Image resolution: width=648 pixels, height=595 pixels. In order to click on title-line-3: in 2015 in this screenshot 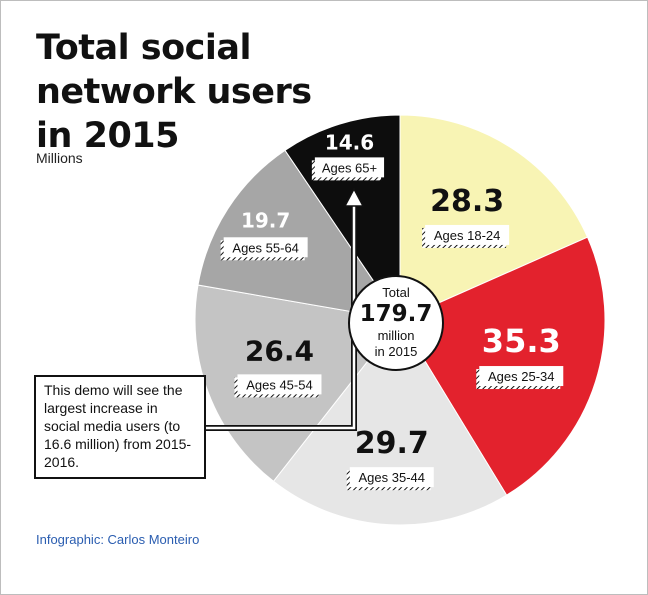, I will do `click(108, 136)`.